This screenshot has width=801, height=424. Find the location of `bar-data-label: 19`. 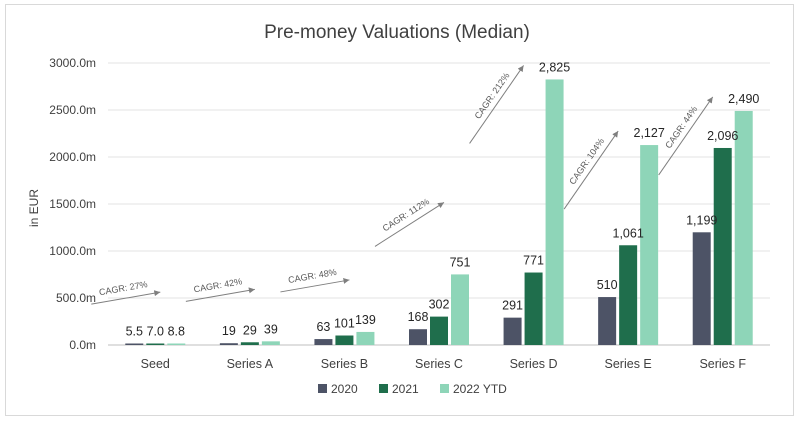

bar-data-label: 19 is located at coordinates (229, 331).